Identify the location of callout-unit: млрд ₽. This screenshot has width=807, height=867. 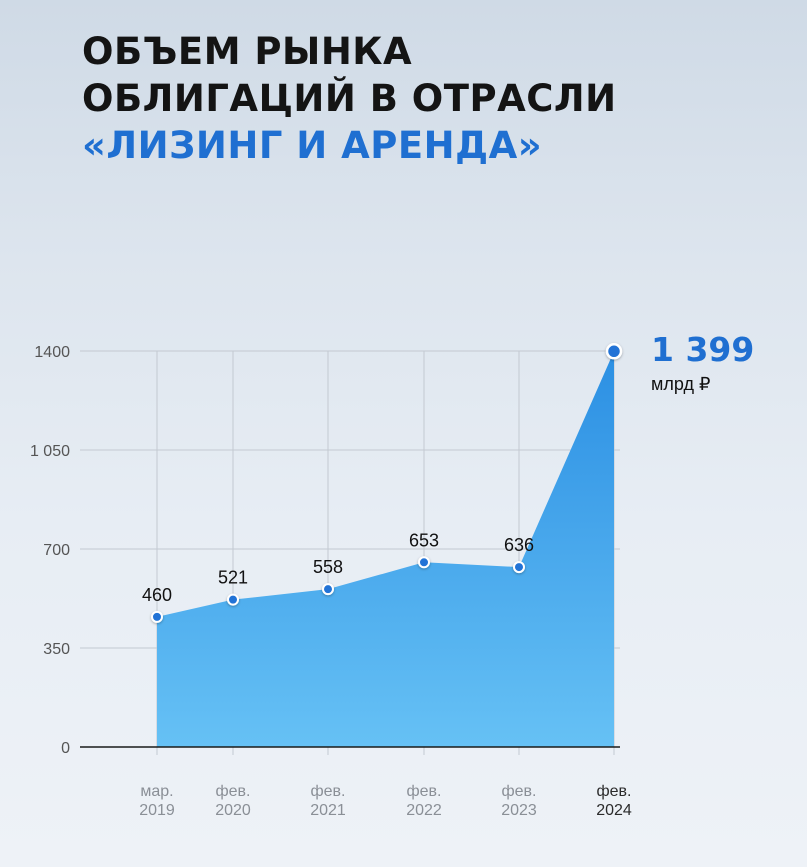
(681, 384).